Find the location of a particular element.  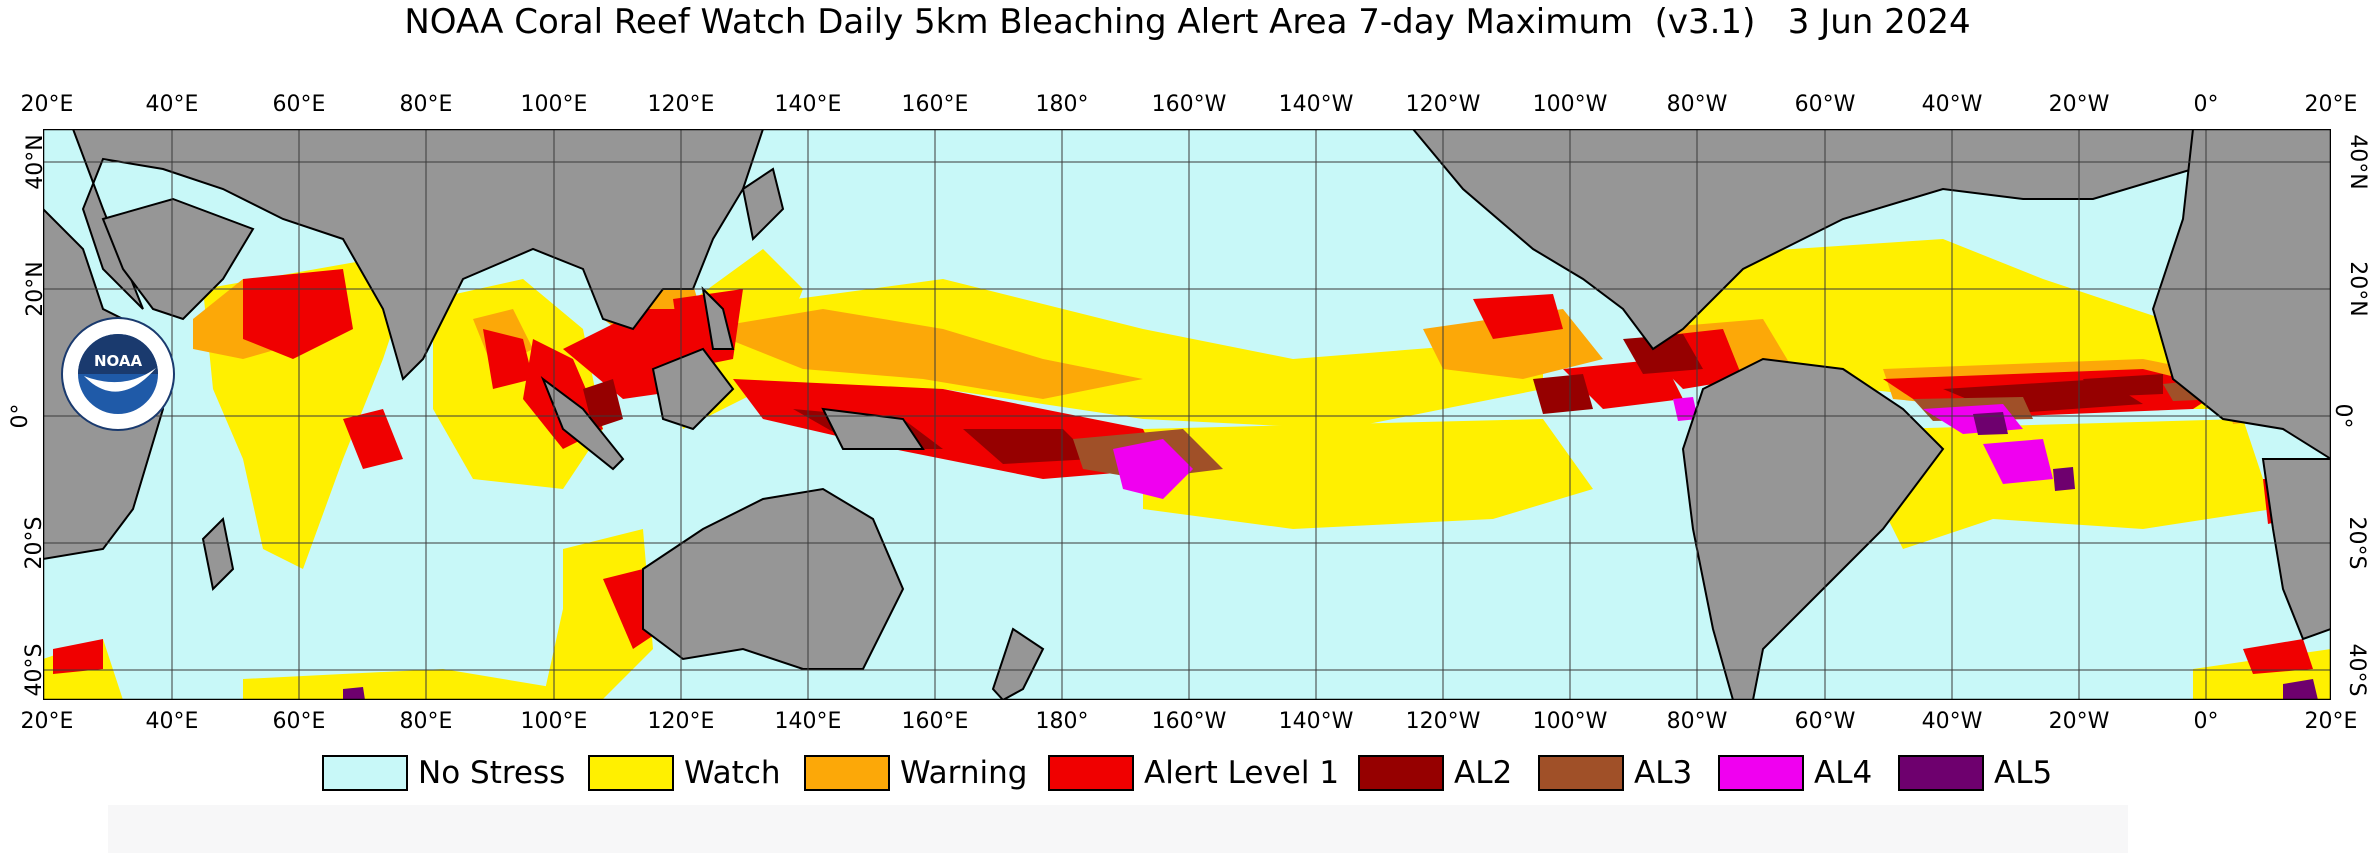

legend-item-al2: AL2 is located at coordinates (1435, 773).